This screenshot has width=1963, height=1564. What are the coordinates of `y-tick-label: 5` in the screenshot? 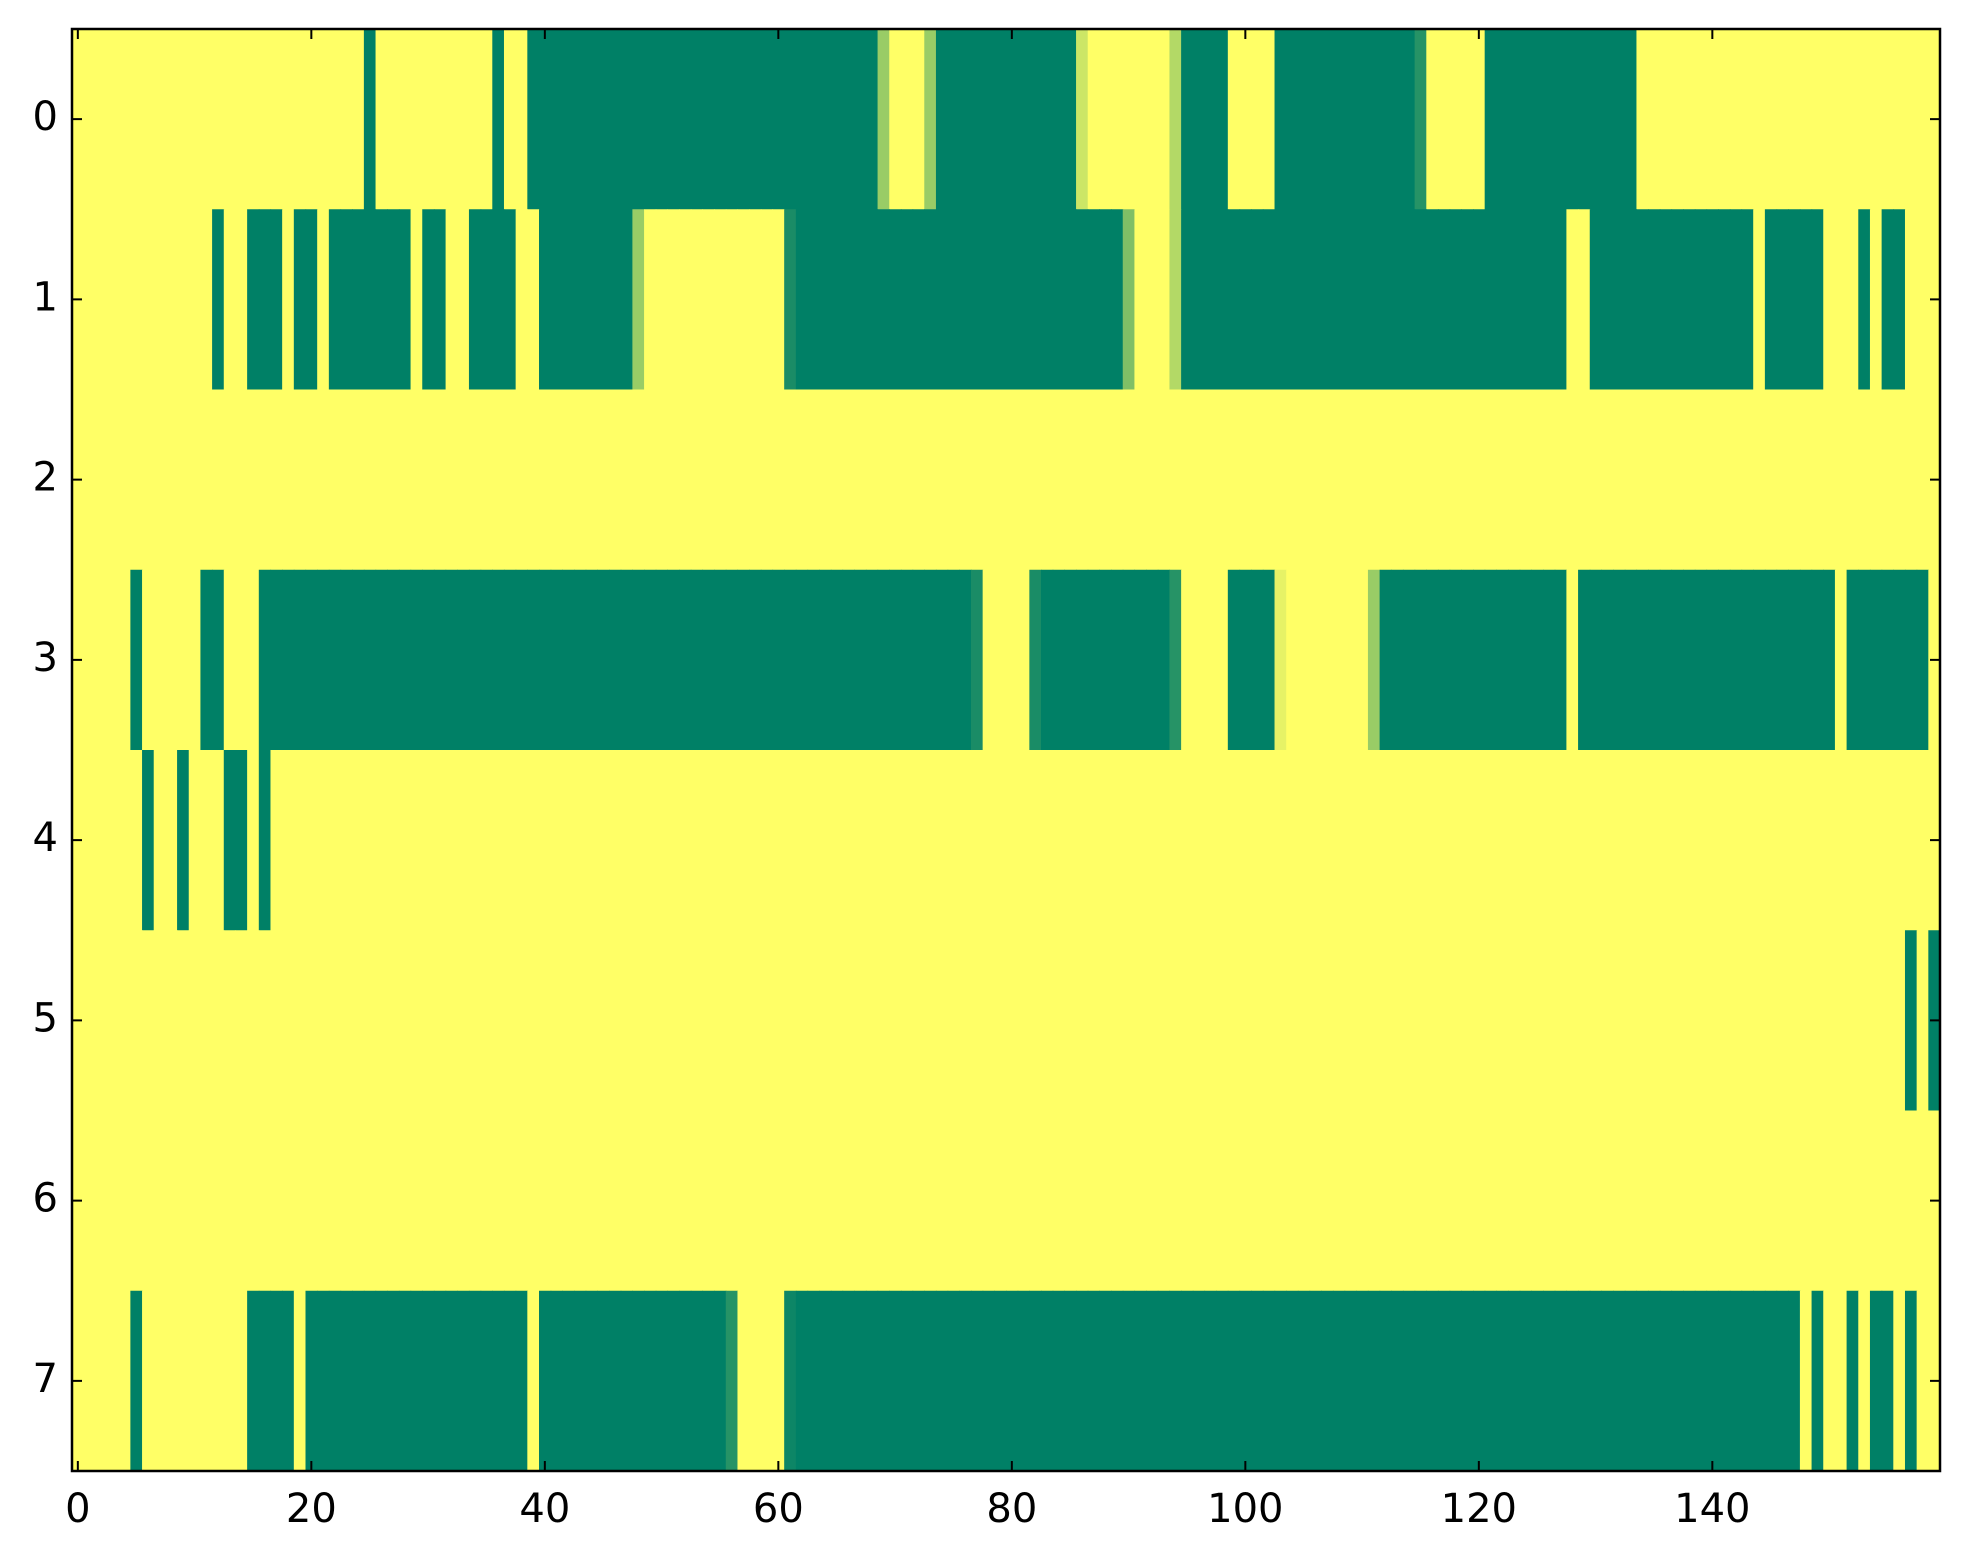 It's located at (45, 1018).